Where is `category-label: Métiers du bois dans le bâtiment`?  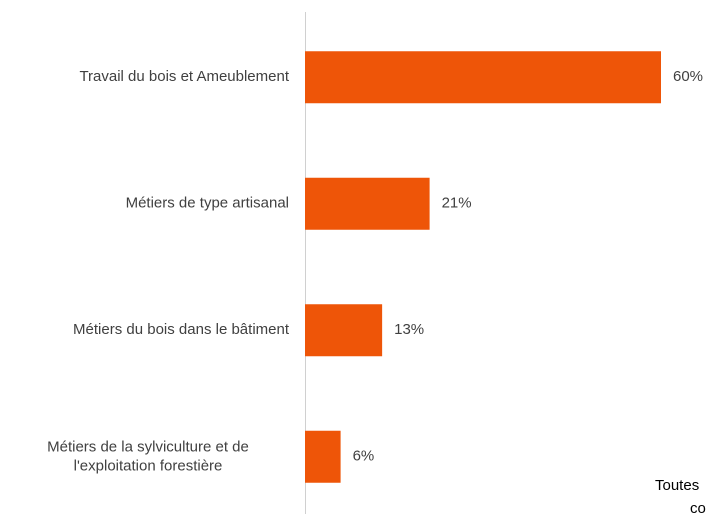
category-label: Métiers du bois dans le bâtiment is located at coordinates (181, 329).